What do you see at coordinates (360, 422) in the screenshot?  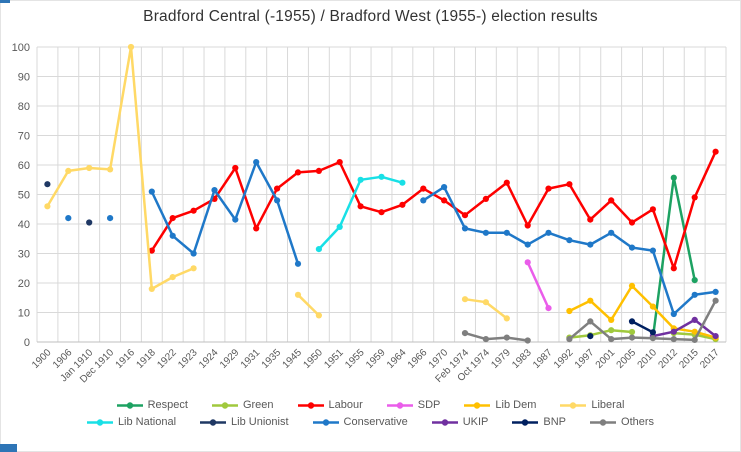 I see `legend-item-conservative: Conservative` at bounding box center [360, 422].